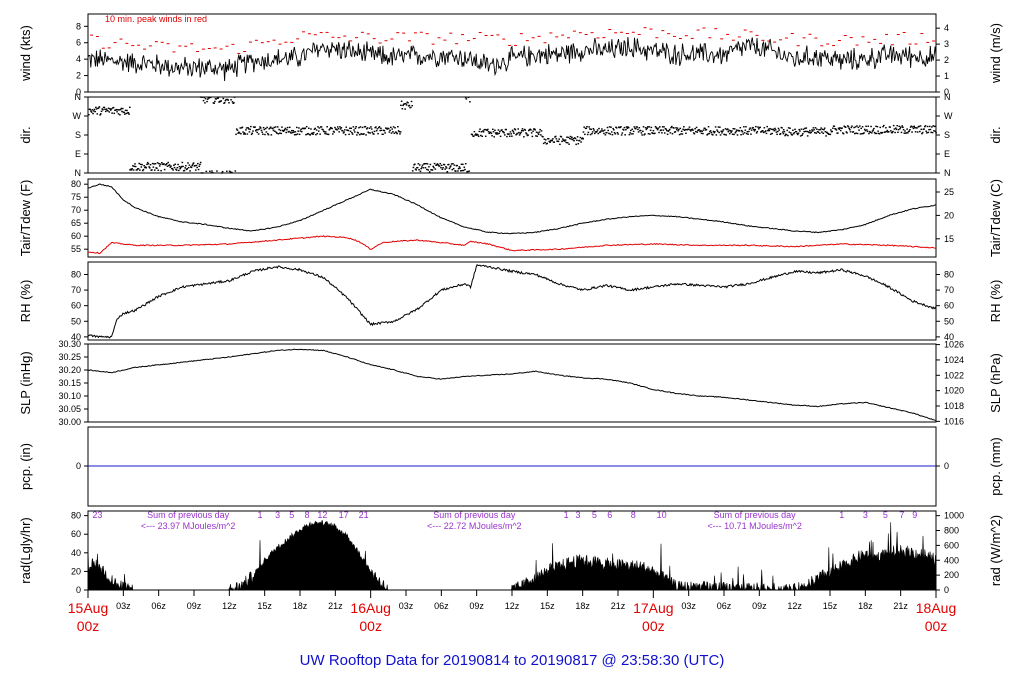 The width and height of the screenshot is (1024, 700). Describe the element at coordinates (335, 606) in the screenshot. I see `x-tick-label: 21z` at that location.